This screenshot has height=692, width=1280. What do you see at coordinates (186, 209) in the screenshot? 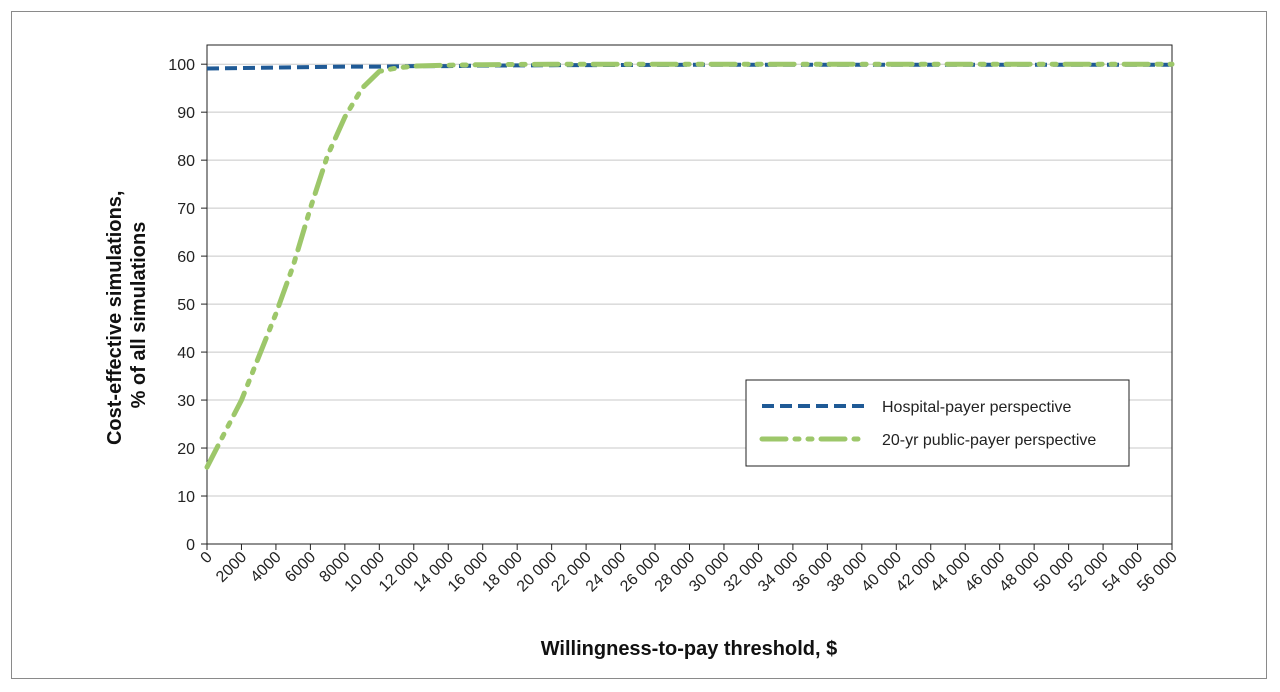
I see `y-tick-label: 70` at bounding box center [186, 209].